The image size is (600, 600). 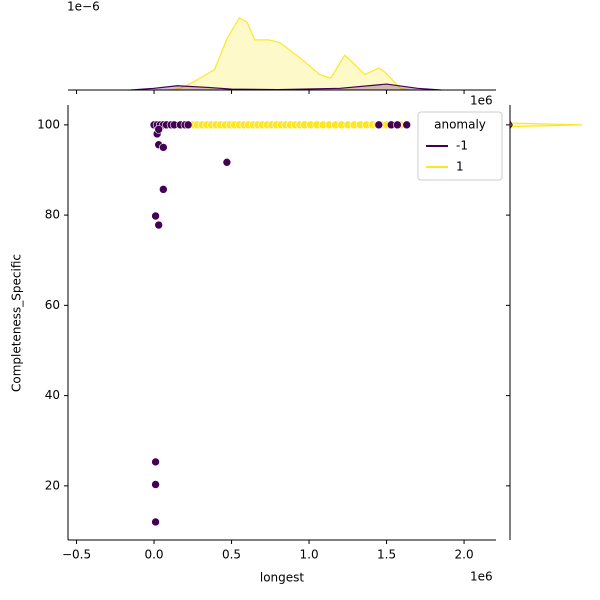 I want to click on legend-label: -1, so click(x=462, y=146).